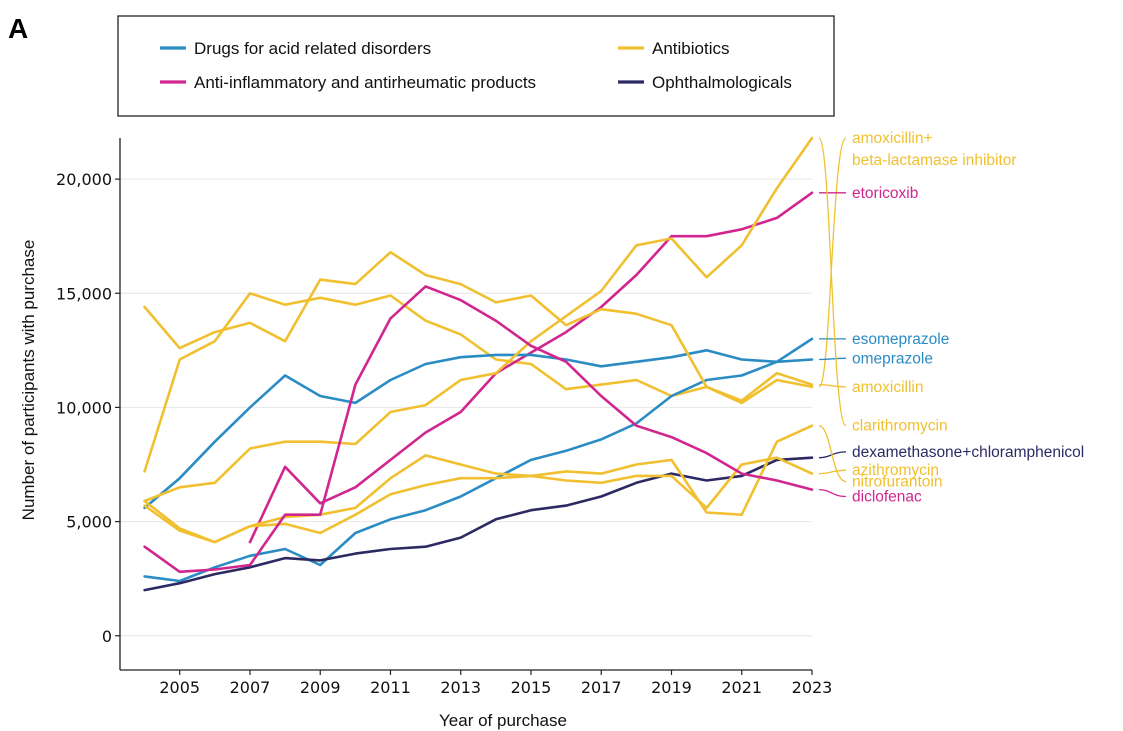 Image resolution: width=1123 pixels, height=731 pixels. What do you see at coordinates (503, 720) in the screenshot?
I see `x-axis-title: Year of purchase` at bounding box center [503, 720].